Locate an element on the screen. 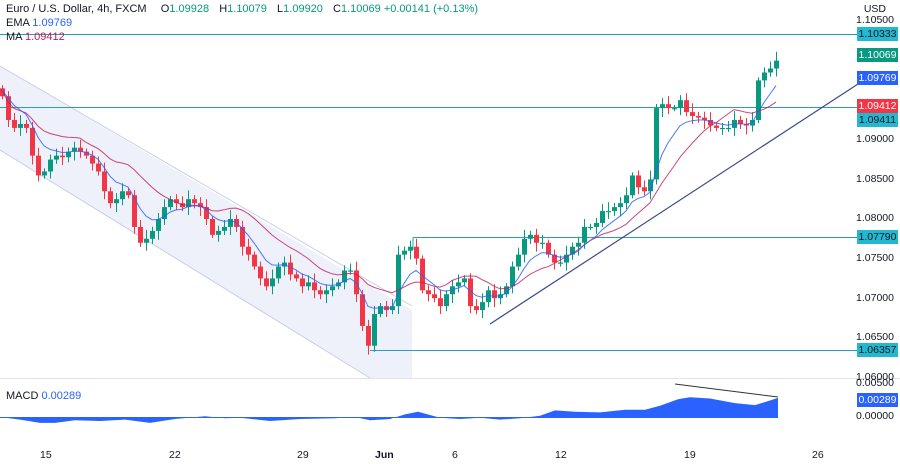 Image resolution: width=900 pixels, height=464 pixels. price-tick: 1.07000 is located at coordinates (875, 298).